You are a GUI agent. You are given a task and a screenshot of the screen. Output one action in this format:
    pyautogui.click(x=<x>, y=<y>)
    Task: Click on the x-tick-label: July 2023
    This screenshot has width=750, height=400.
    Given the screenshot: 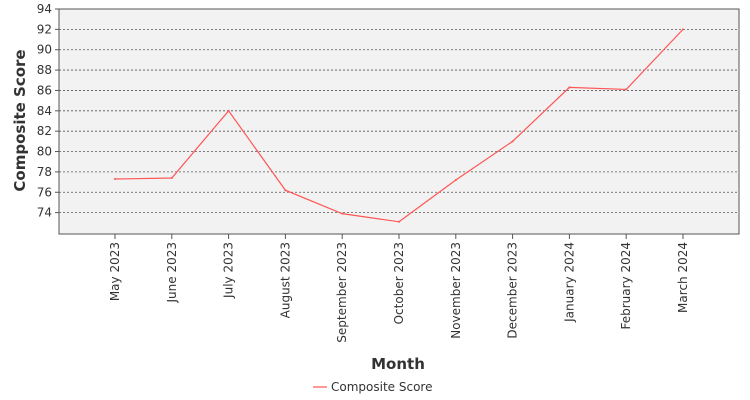 What is the action you would take?
    pyautogui.click(x=229, y=270)
    